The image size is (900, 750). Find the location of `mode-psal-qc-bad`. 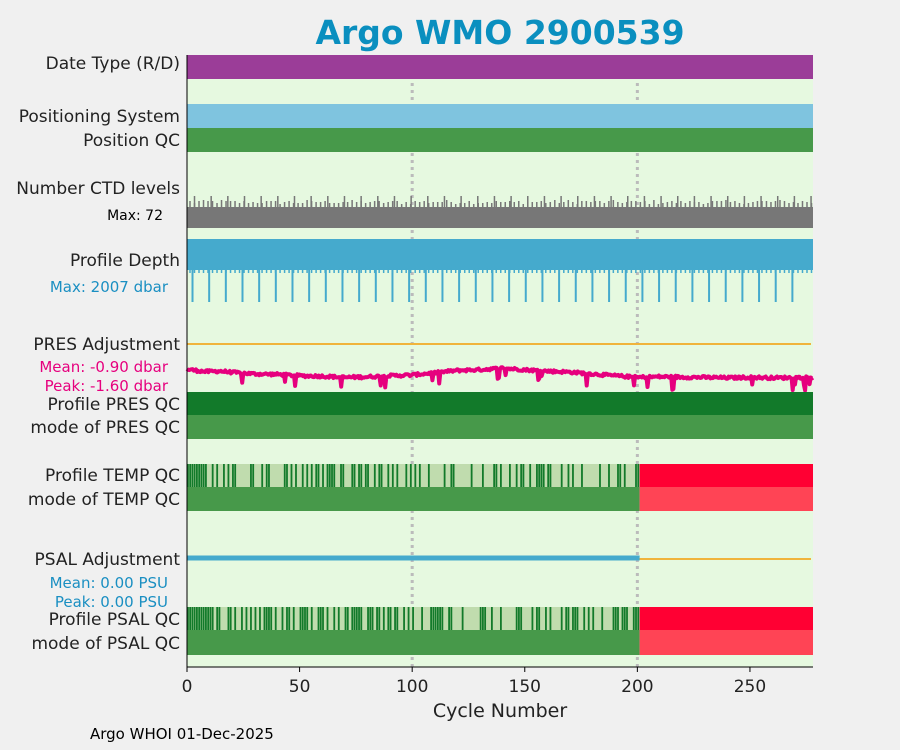

mode-psal-qc-bad is located at coordinates (726, 642).